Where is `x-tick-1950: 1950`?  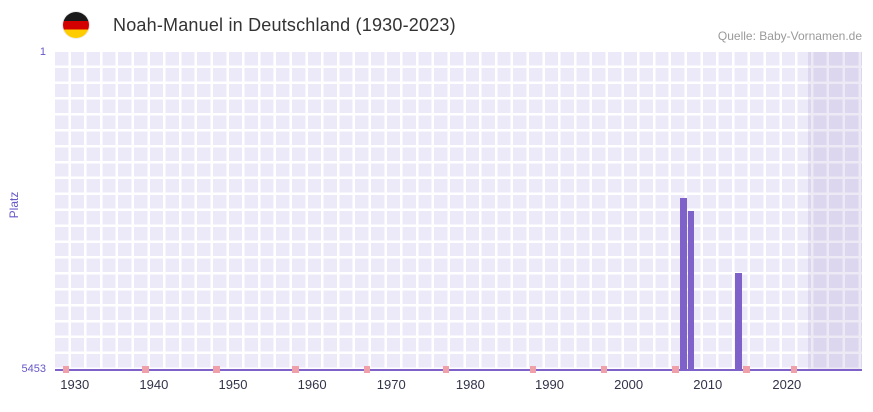 x-tick-1950: 1950 is located at coordinates (233, 384).